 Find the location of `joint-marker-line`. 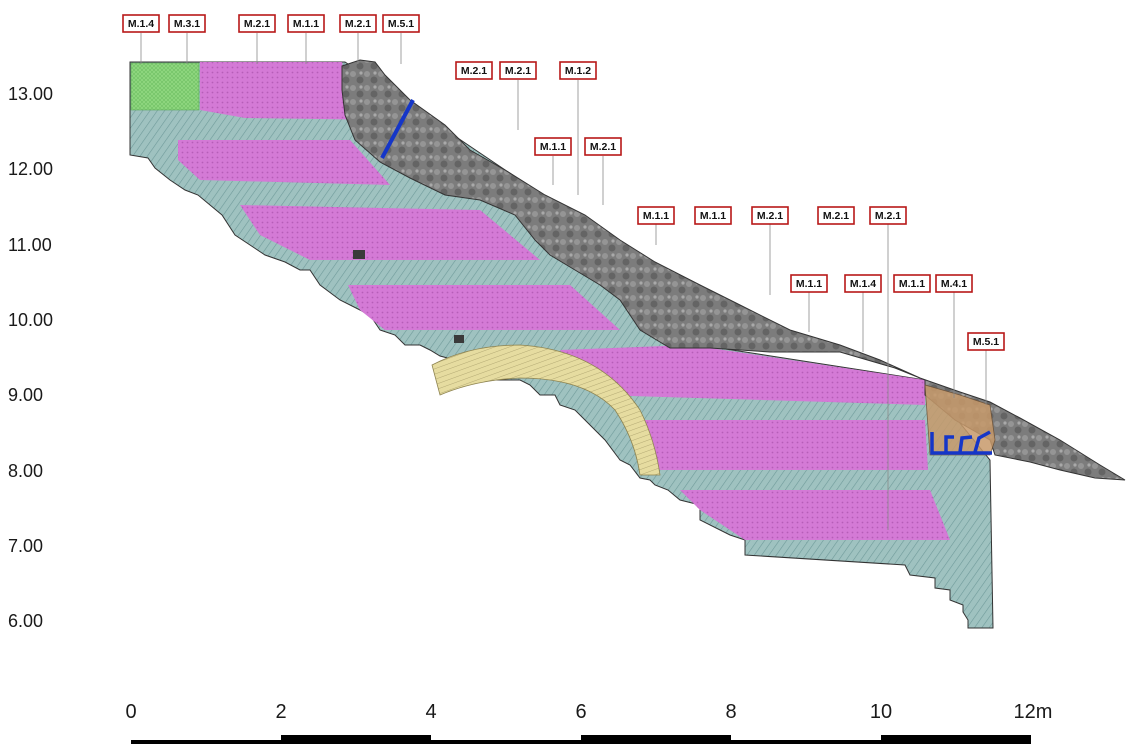

joint-marker-line is located at coordinates (397, 129).